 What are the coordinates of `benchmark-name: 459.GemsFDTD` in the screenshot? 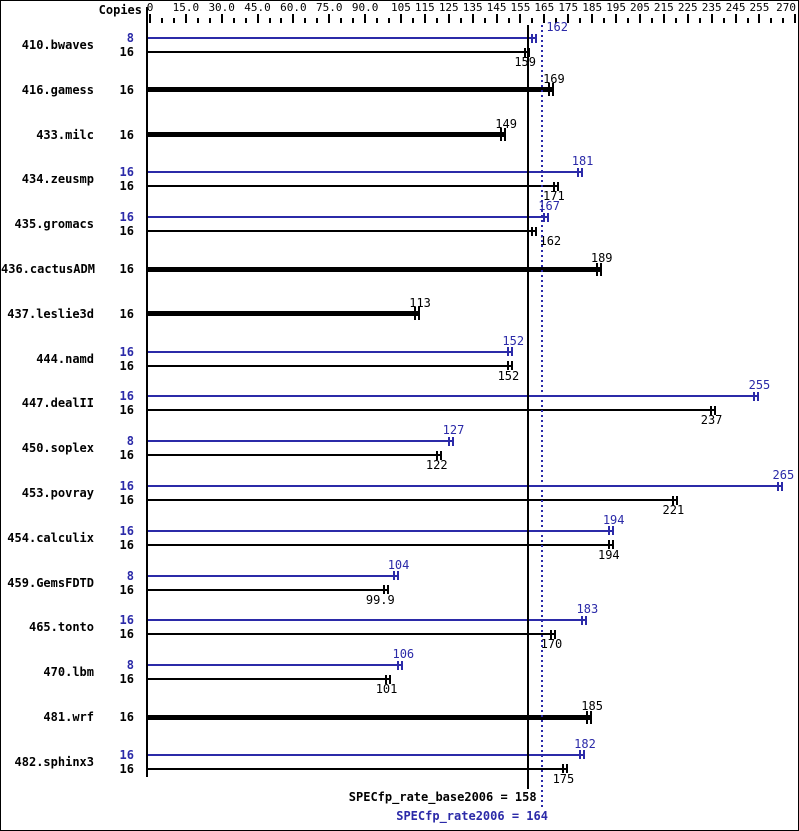 It's located at (50, 582).